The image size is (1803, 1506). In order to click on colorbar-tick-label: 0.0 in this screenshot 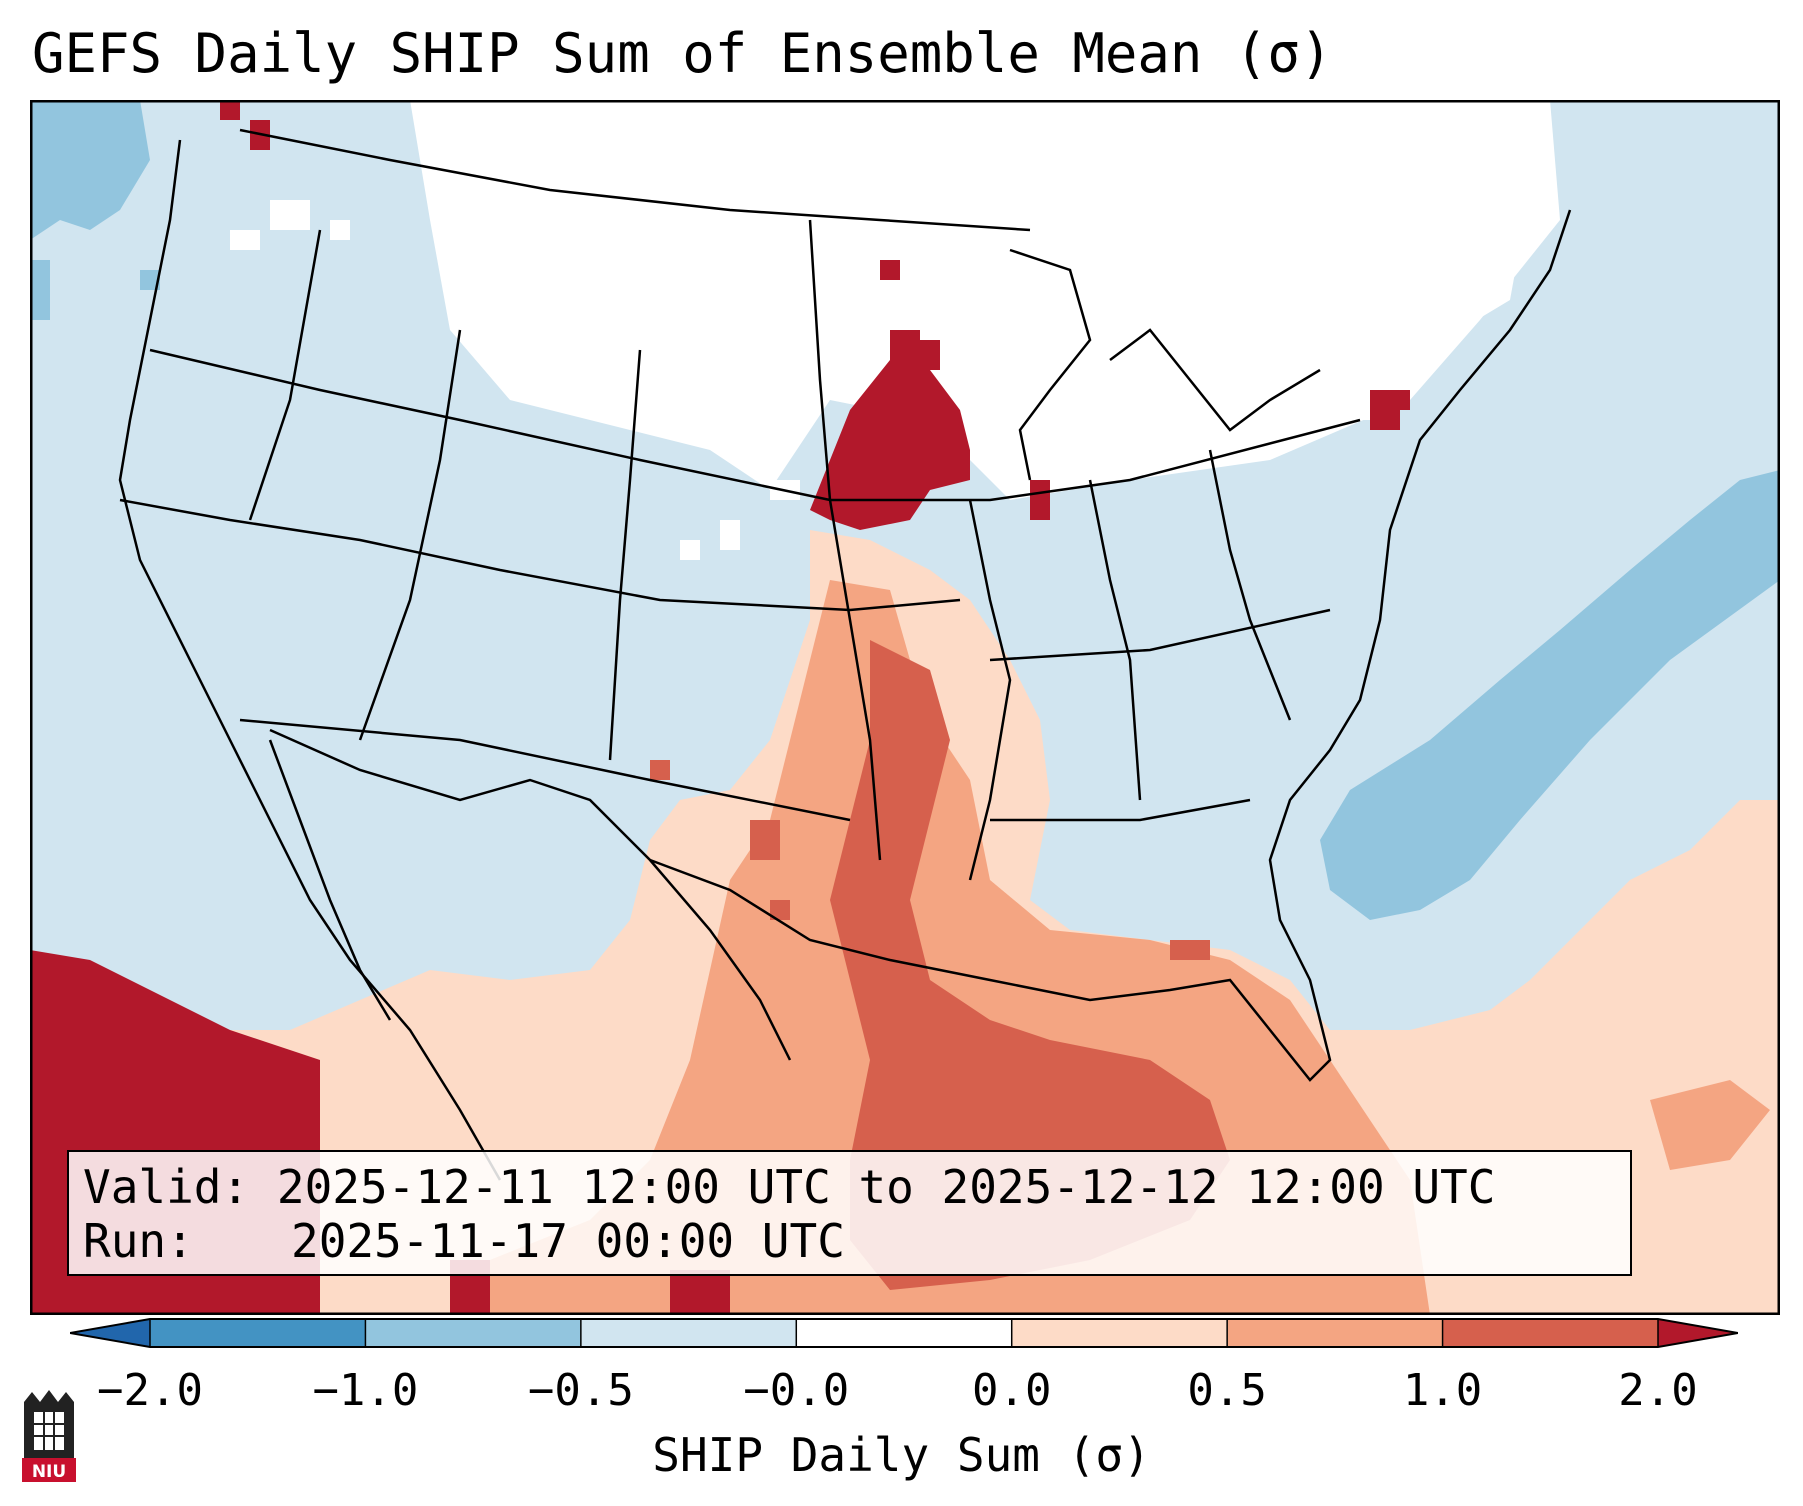, I will do `click(1011, 1390)`.